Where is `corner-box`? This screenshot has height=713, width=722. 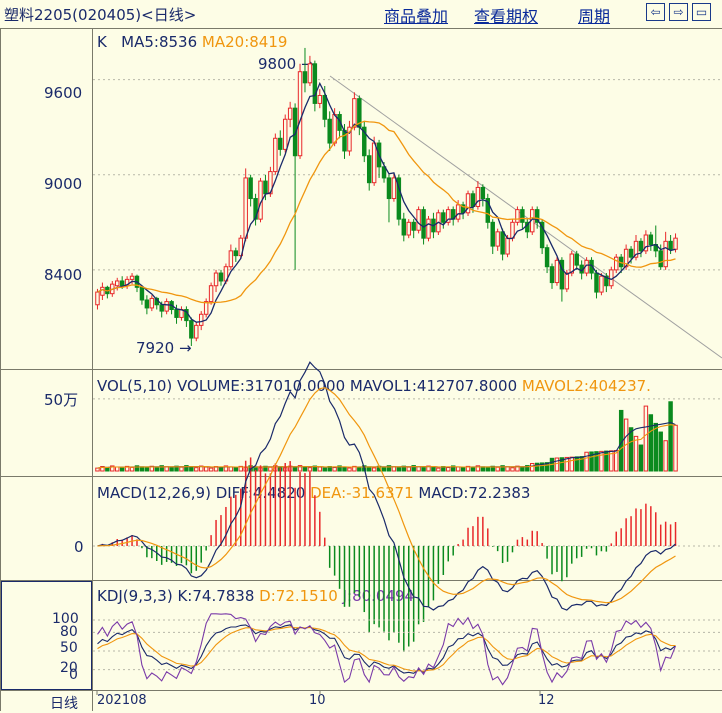 corner-box is located at coordinates (46, 635).